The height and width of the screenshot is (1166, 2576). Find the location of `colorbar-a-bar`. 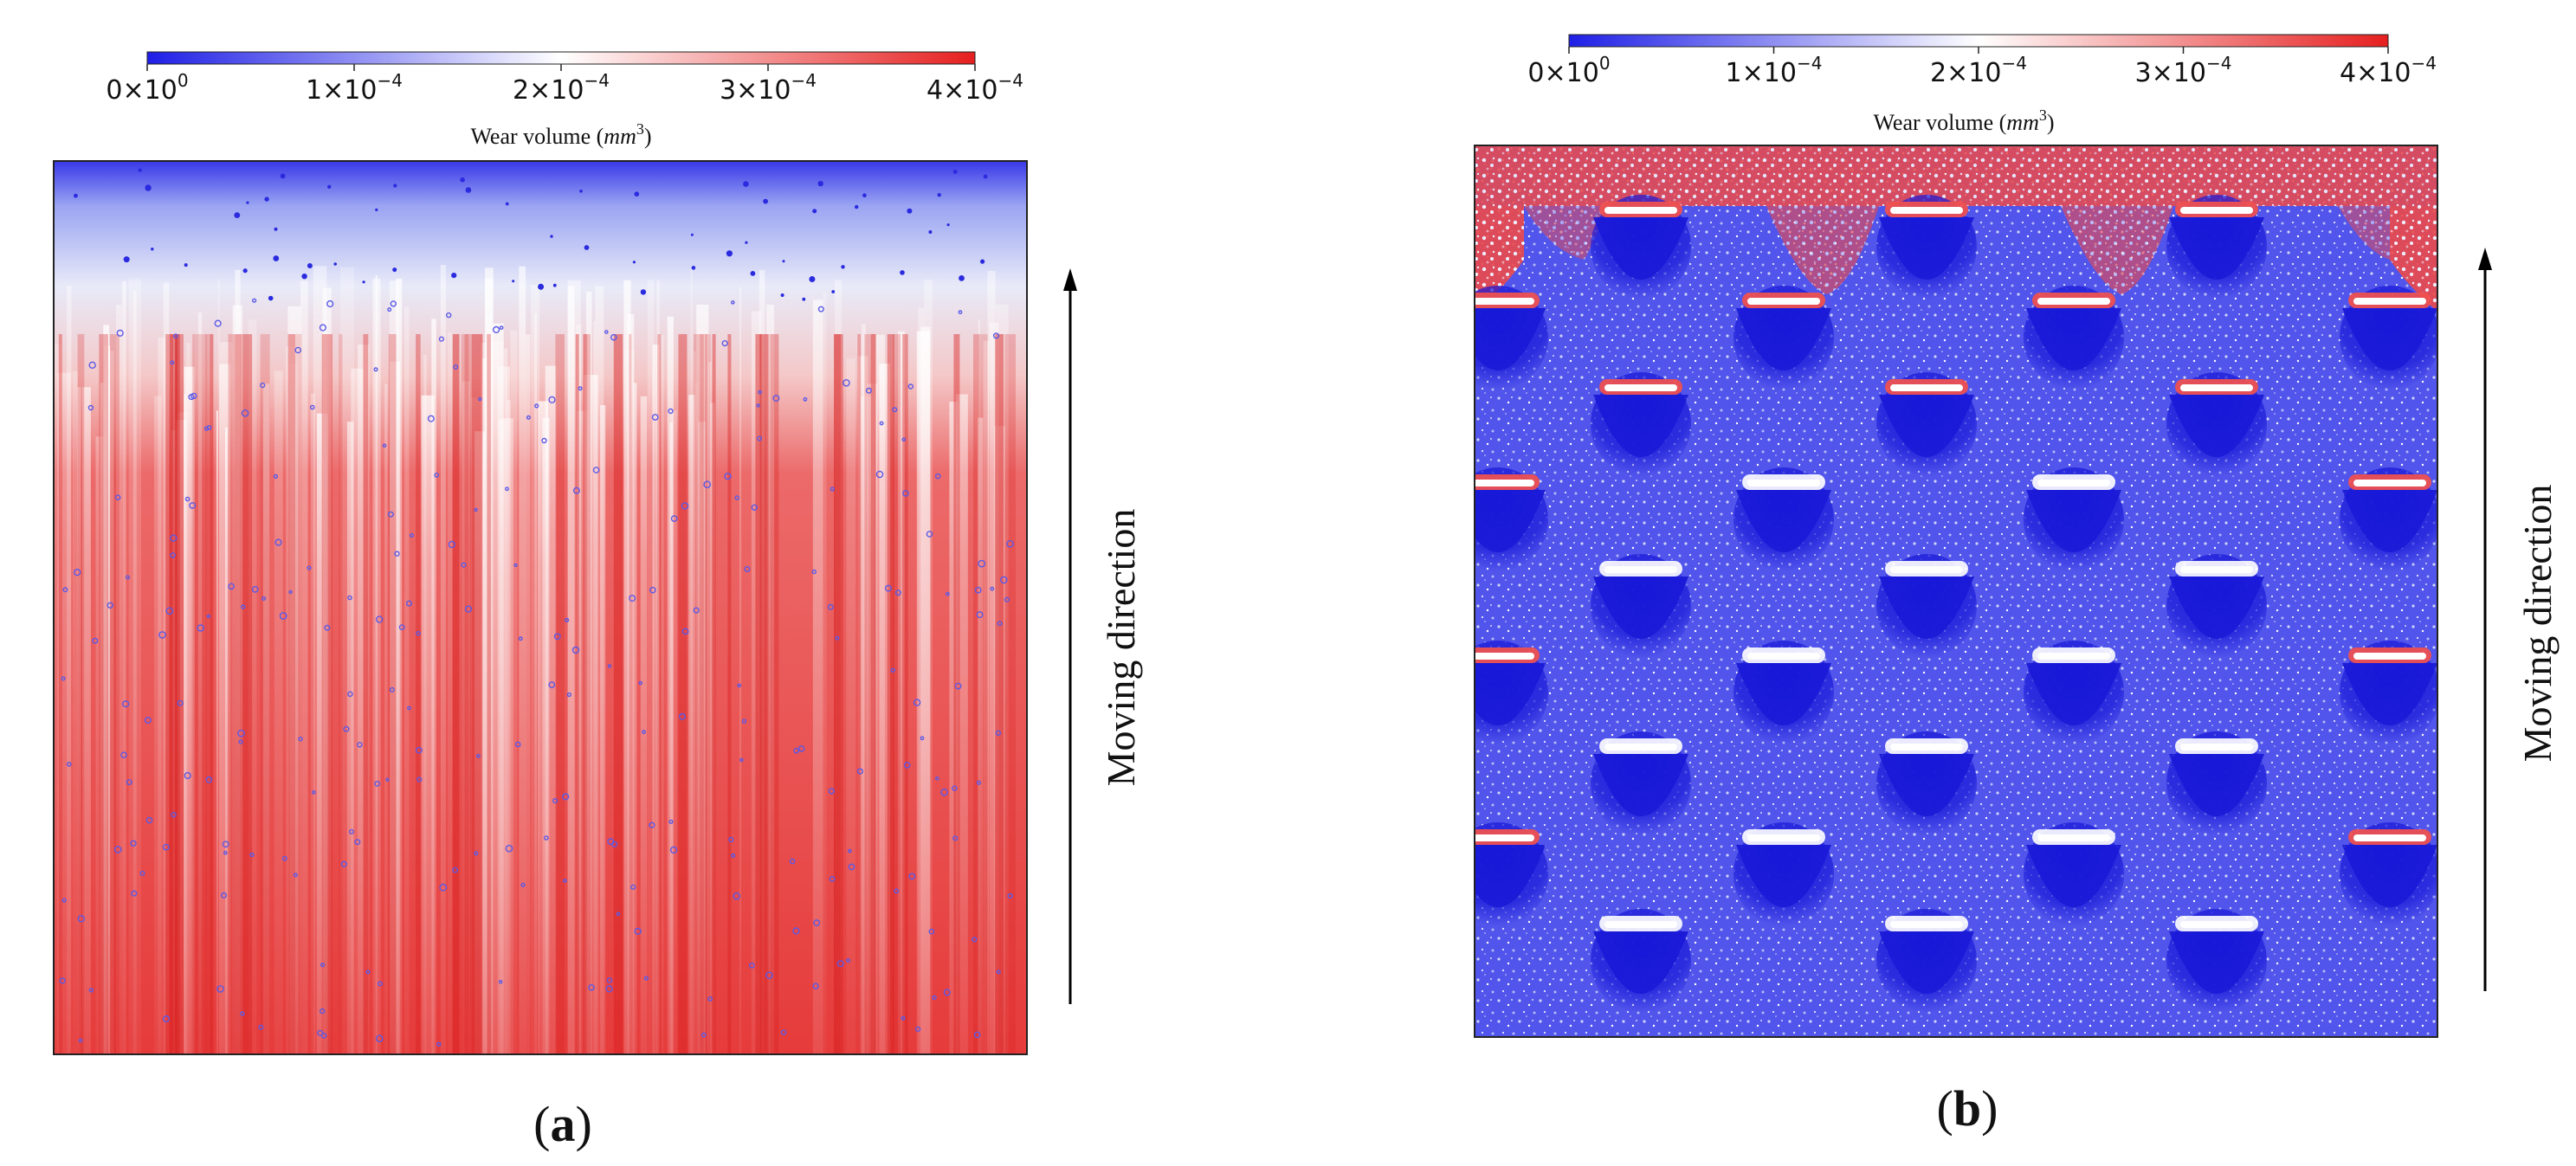

colorbar-a-bar is located at coordinates (561, 58).